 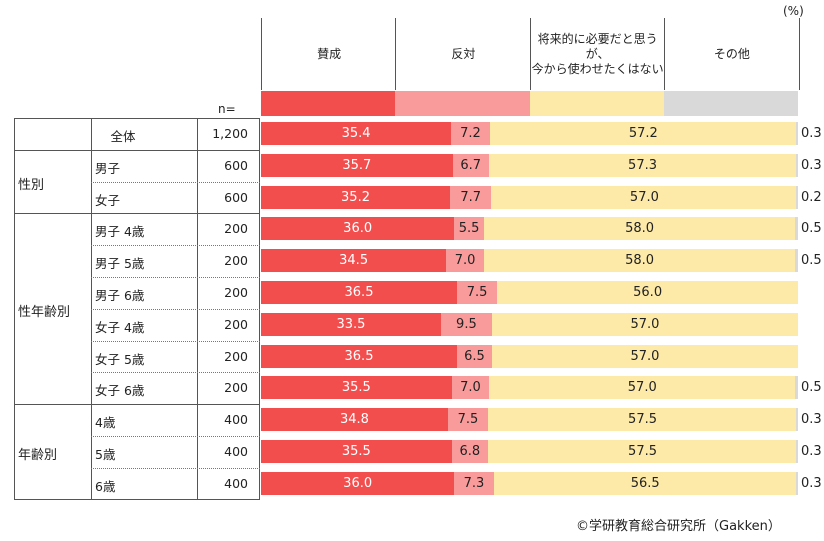 I want to click on bar-segment-反対: 7.7, so click(x=471, y=197).